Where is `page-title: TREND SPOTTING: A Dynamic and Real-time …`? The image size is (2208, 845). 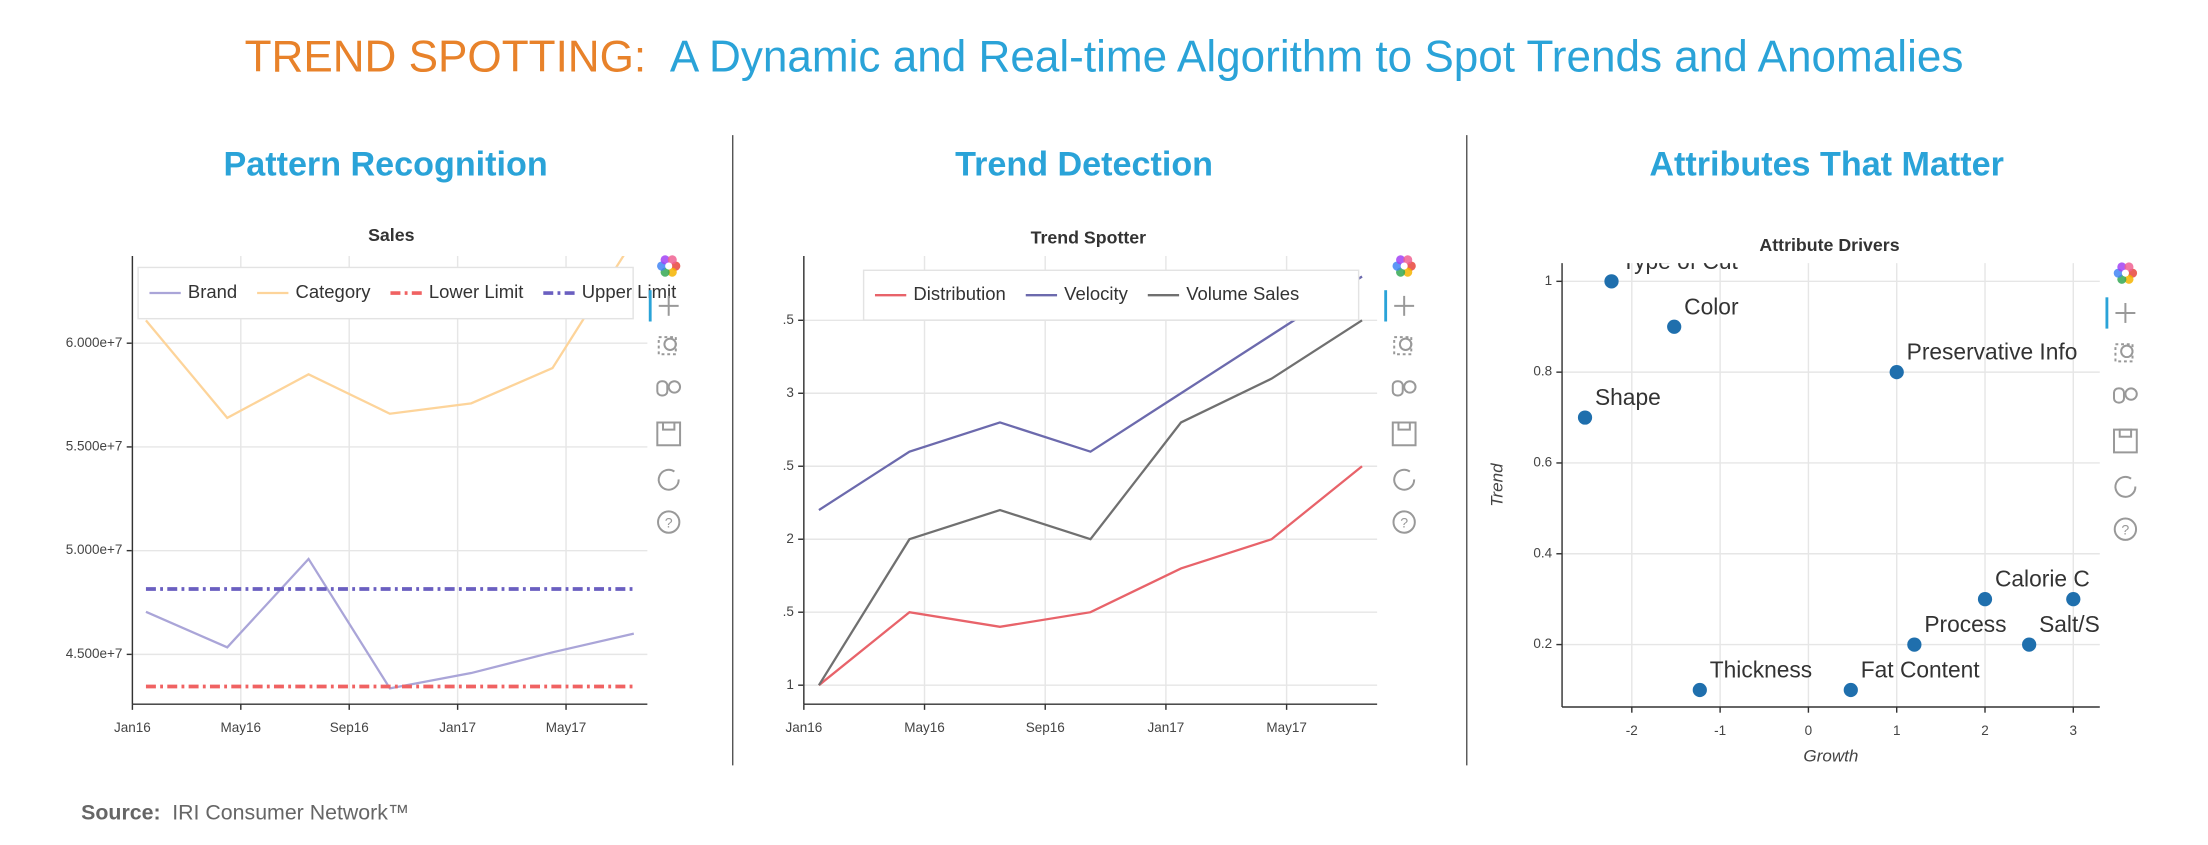 page-title: TREND SPOTTING: A Dynamic and Real-time … is located at coordinates (1104, 56).